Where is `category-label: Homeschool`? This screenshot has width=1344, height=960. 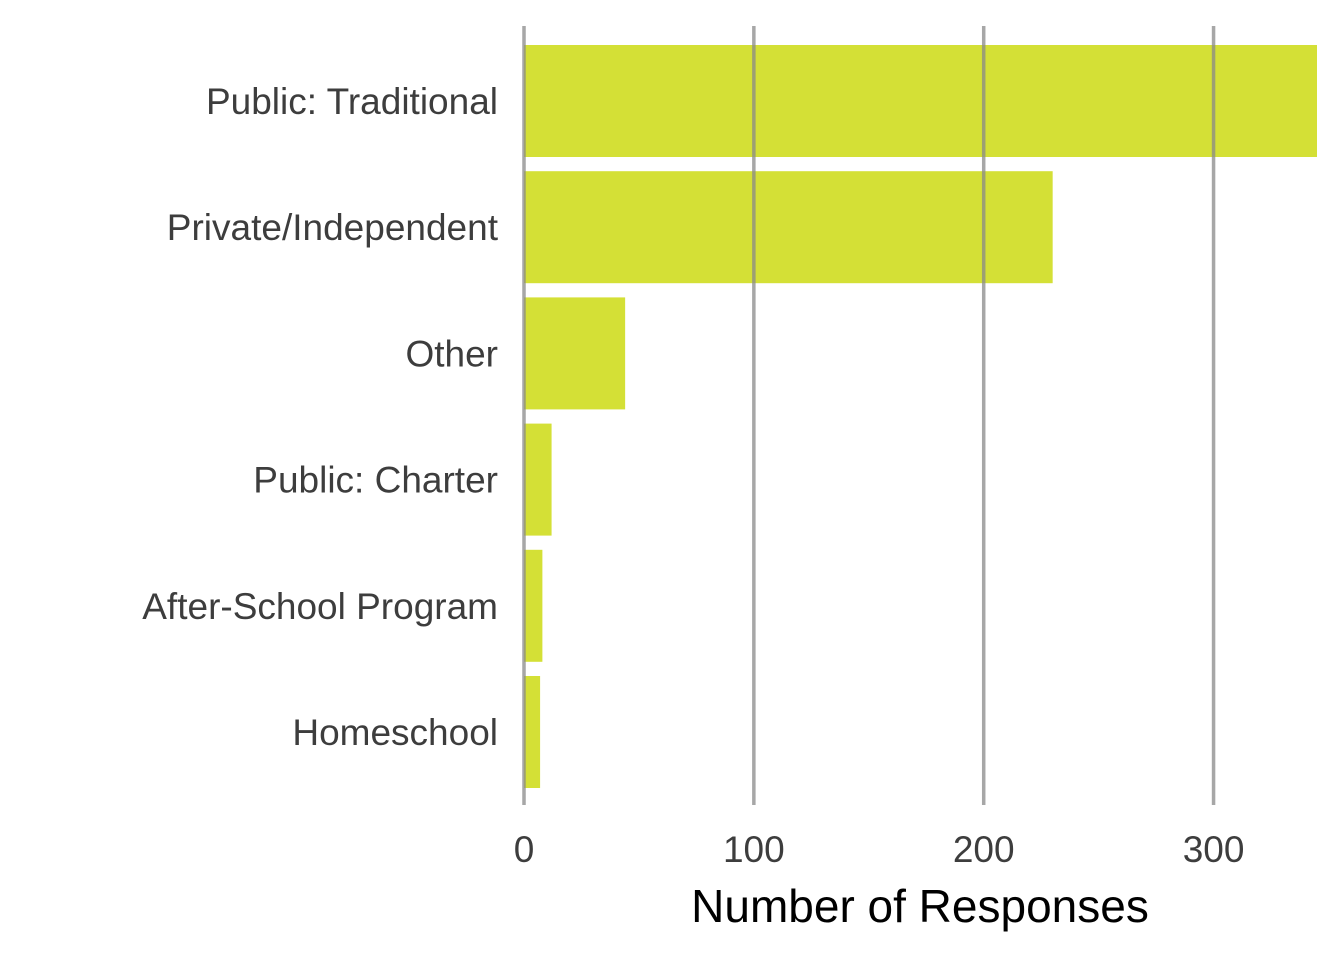 category-label: Homeschool is located at coordinates (395, 732).